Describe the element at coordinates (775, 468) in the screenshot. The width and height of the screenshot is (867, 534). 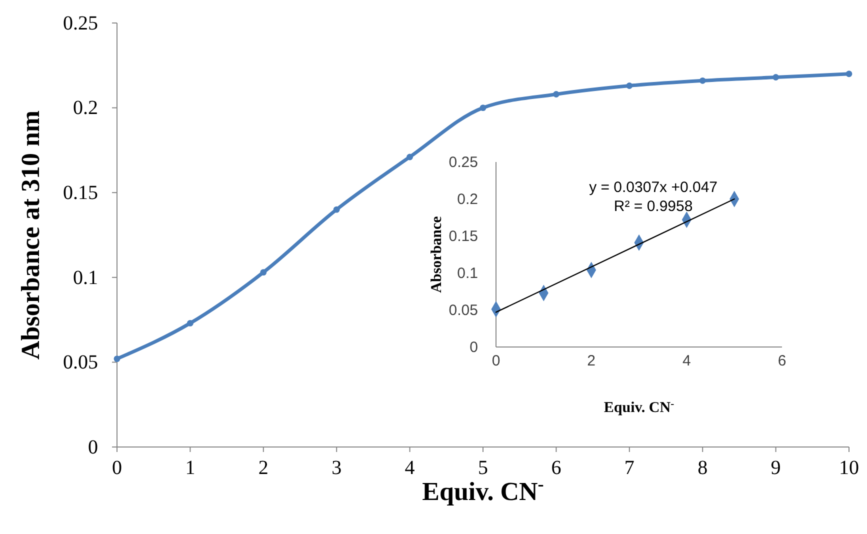
I see `x-tick-label: 9` at that location.